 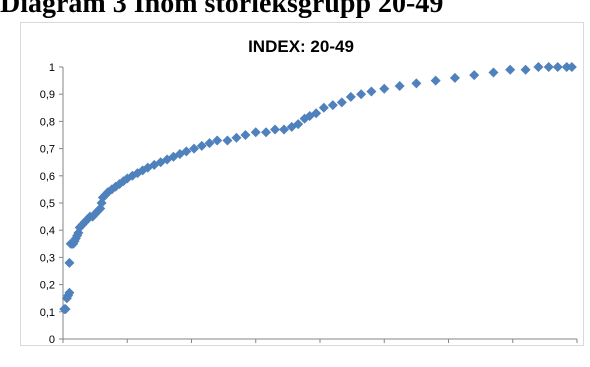 What do you see at coordinates (47, 204) in the screenshot?
I see `y-tick-label: 0,5` at bounding box center [47, 204].